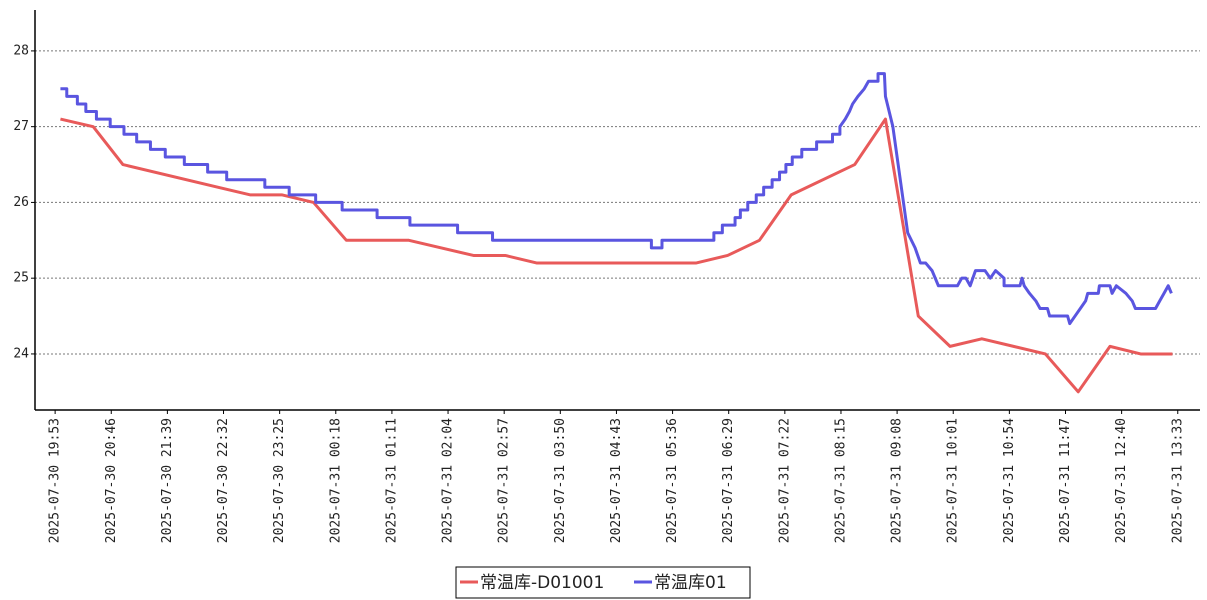  What do you see at coordinates (21, 126) in the screenshot?
I see `y-tick-label: 27` at bounding box center [21, 126].